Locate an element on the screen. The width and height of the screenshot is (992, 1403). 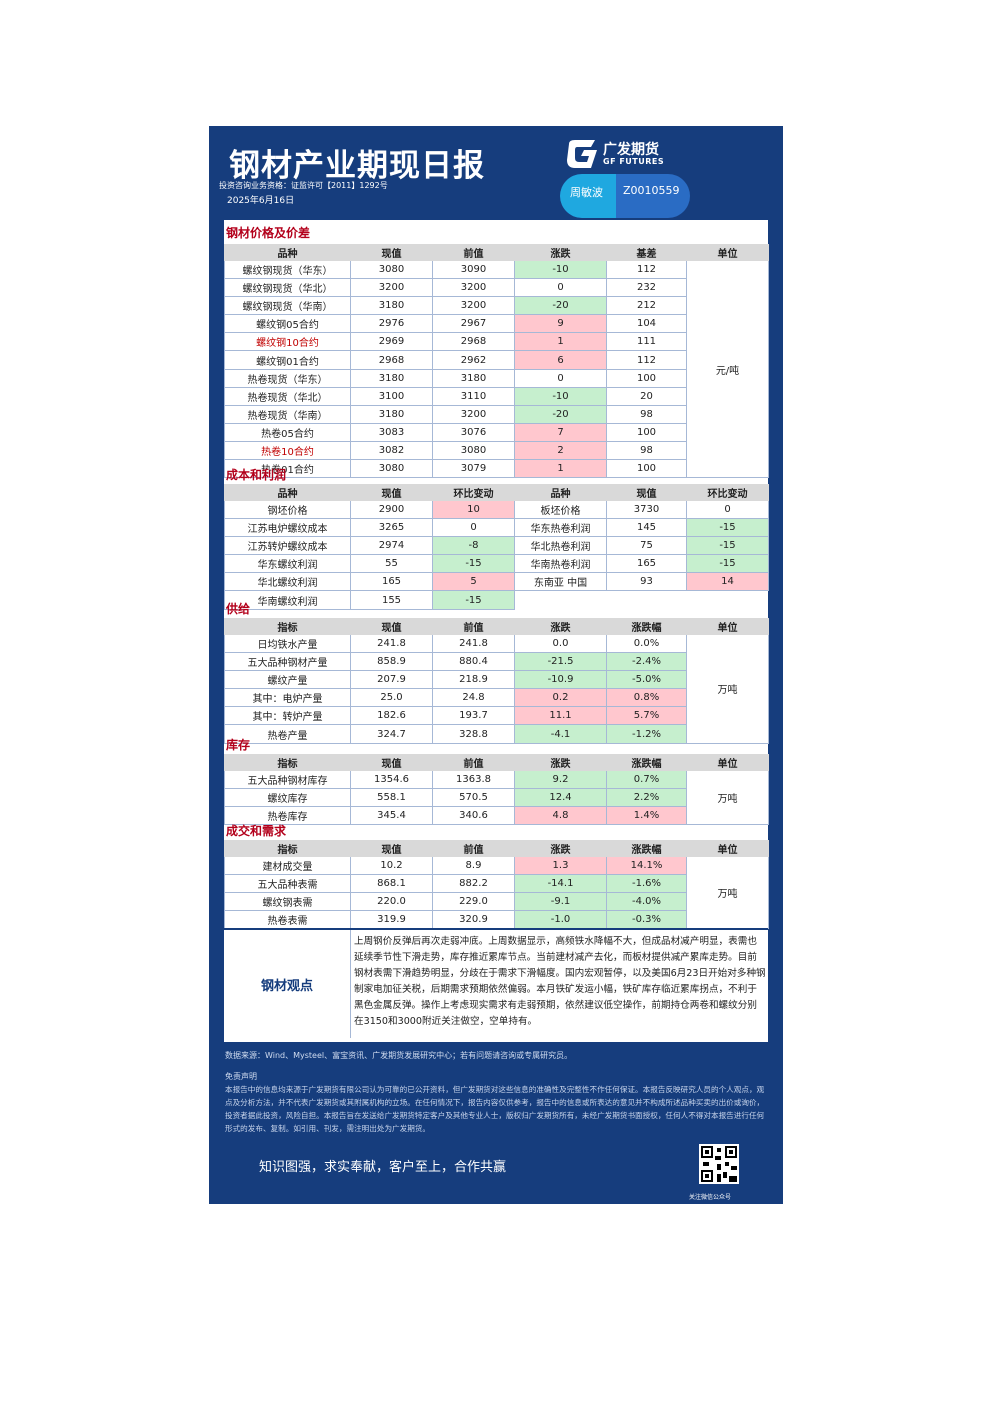
table-row: 螺纹钢现货（华南） 3180 3200 -20 212 is located at coordinates (496, 306).